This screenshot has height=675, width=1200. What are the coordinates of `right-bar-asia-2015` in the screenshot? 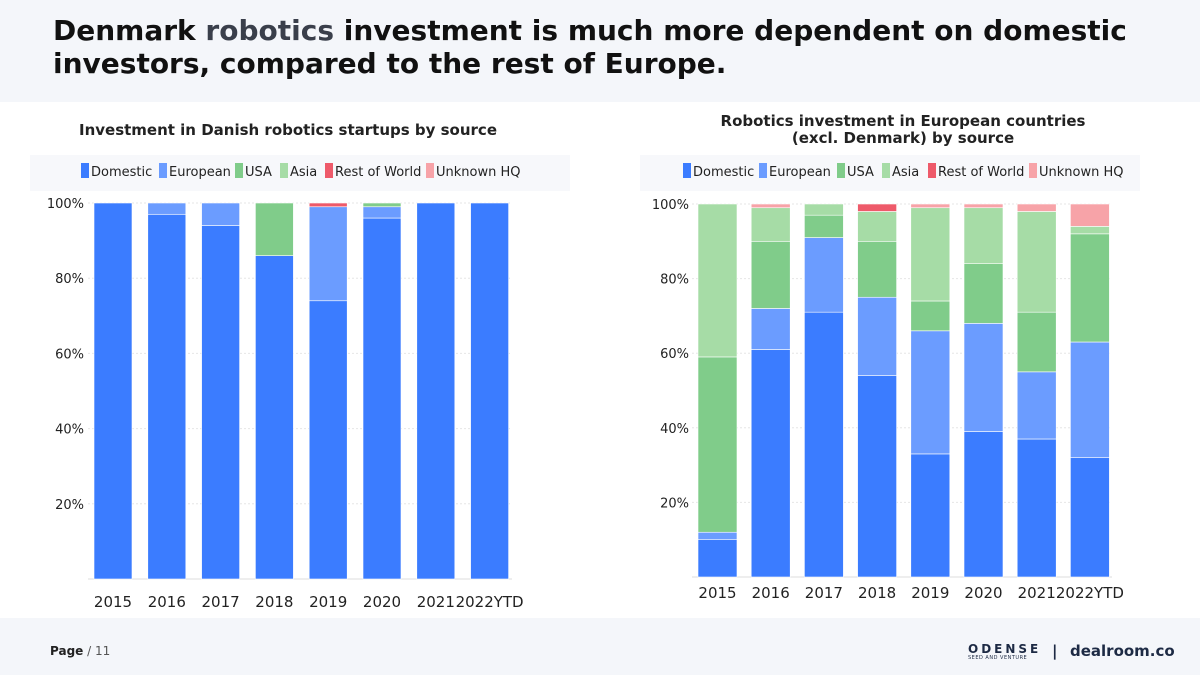 It's located at (717, 280).